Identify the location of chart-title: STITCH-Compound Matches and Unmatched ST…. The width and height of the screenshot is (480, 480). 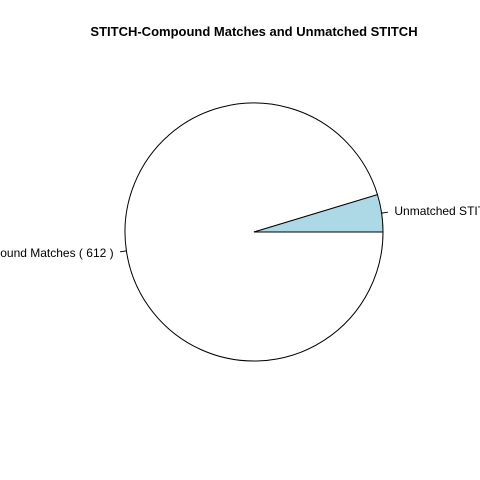
(253, 31).